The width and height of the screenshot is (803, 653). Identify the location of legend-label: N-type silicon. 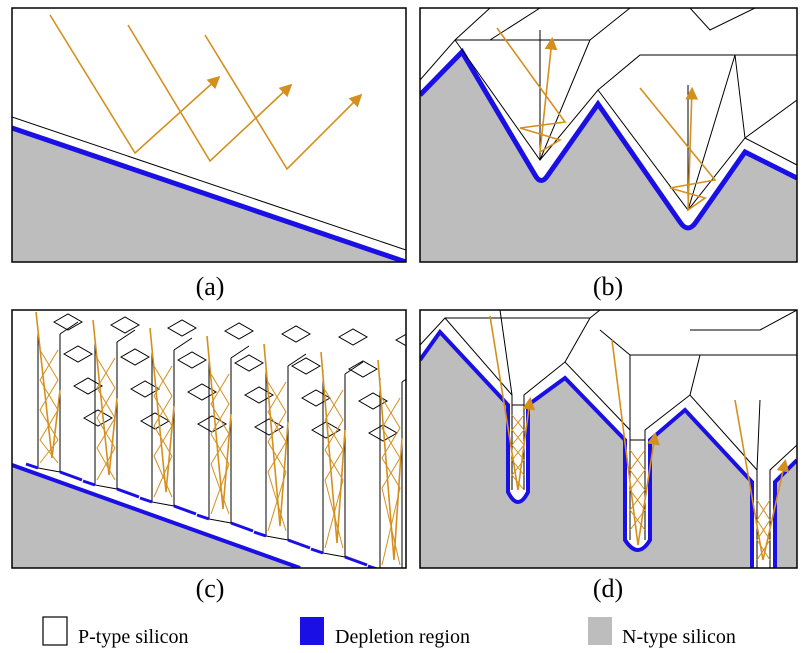
(679, 637).